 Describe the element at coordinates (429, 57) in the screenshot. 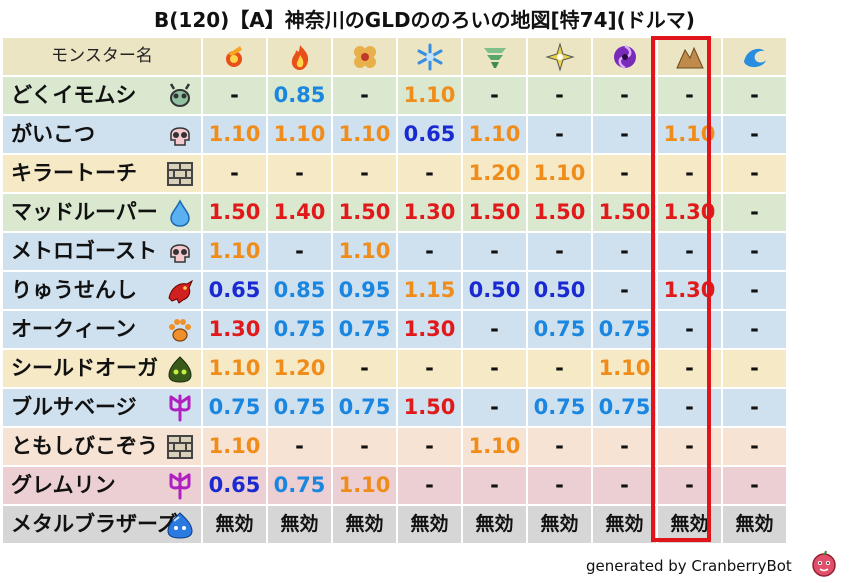

I see `ice-icon` at that location.